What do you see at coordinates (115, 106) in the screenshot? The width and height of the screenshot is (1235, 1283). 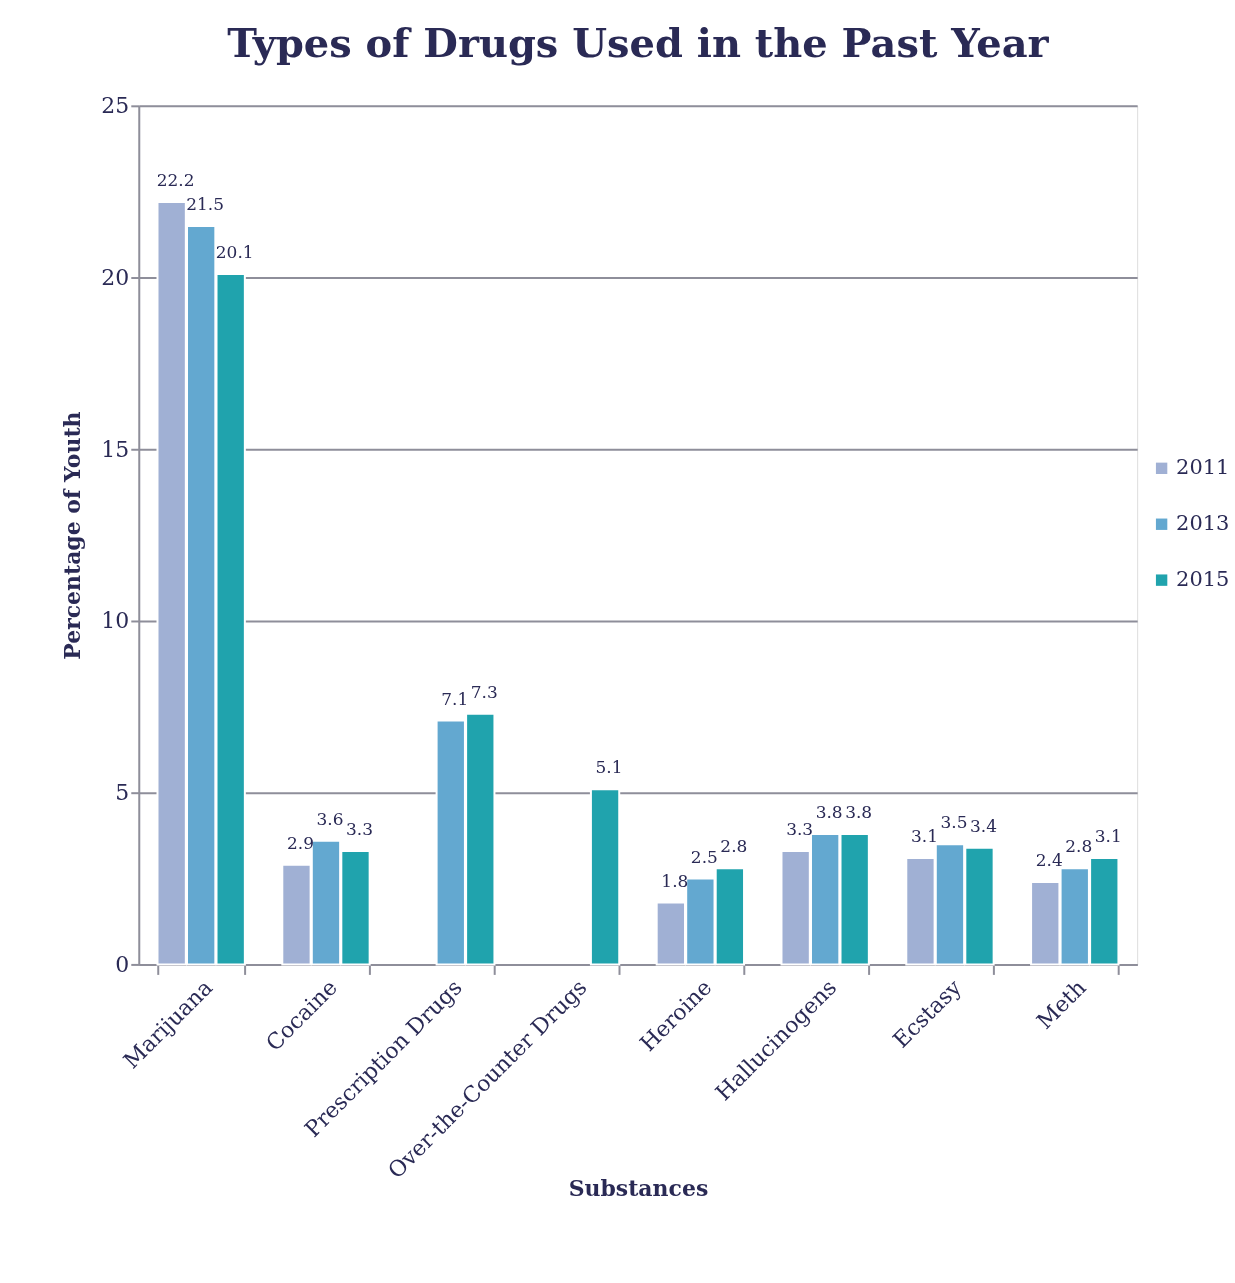 I see `y-tick-label: 25` at bounding box center [115, 106].